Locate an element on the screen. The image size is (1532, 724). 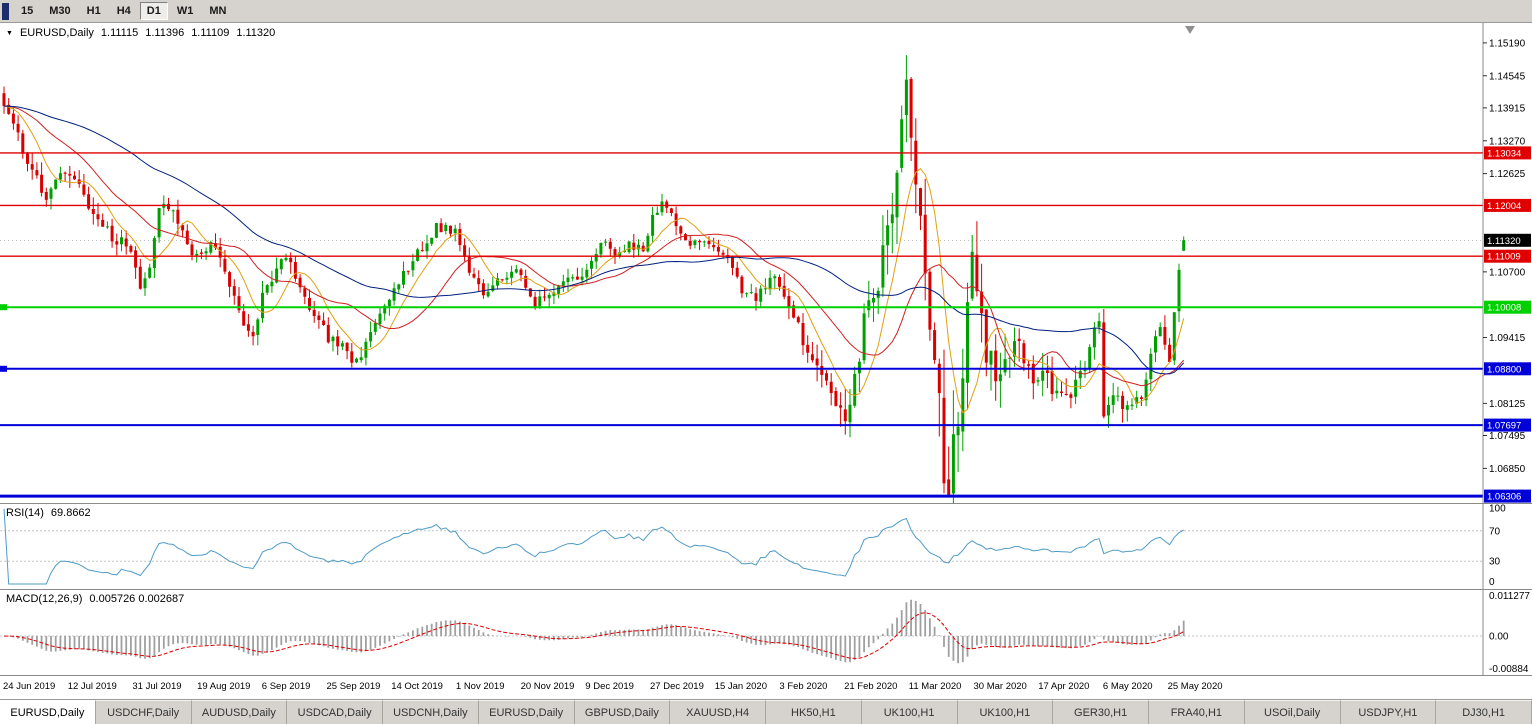
date-label: 25 Sep 2019 is located at coordinates (353, 686).